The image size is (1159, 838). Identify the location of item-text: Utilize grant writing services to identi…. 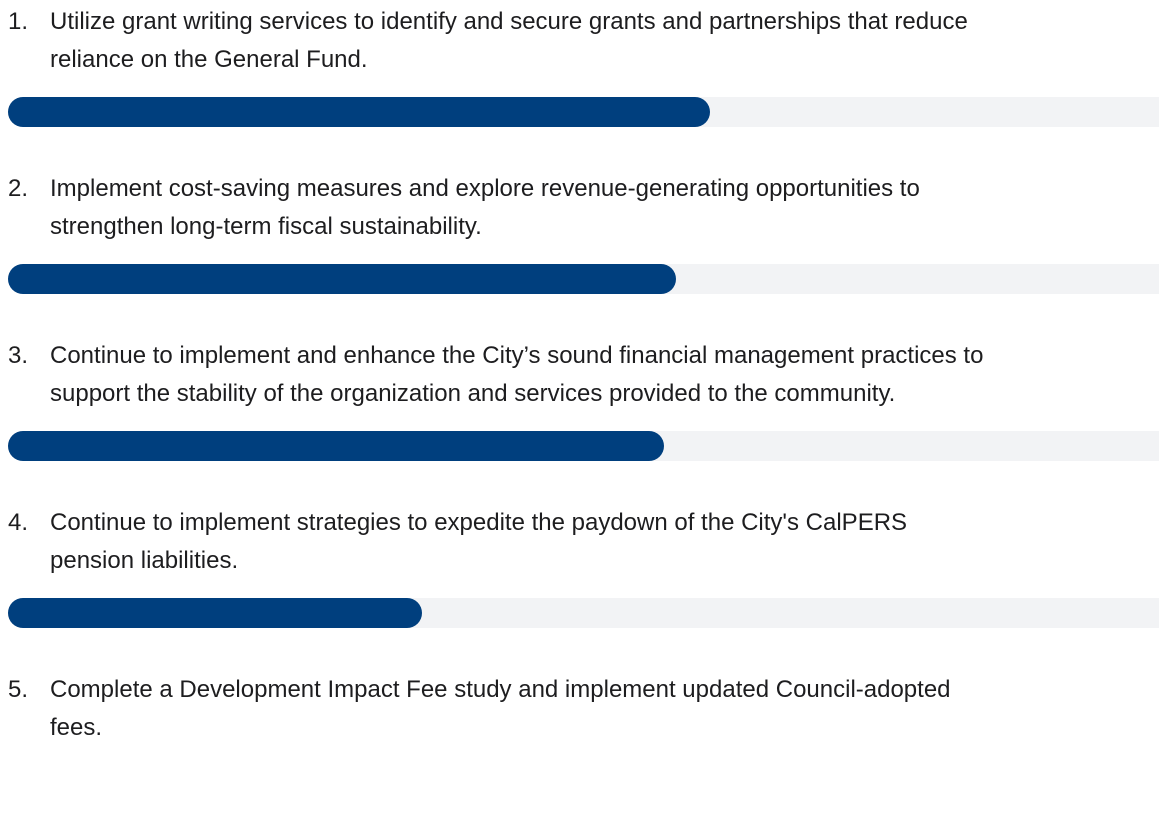
(509, 21).